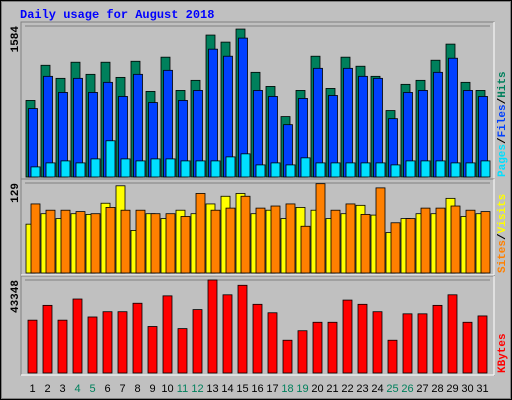 This screenshot has height=400, width=512. What do you see at coordinates (362, 389) in the screenshot?
I see `x-tick-label: 23` at bounding box center [362, 389].